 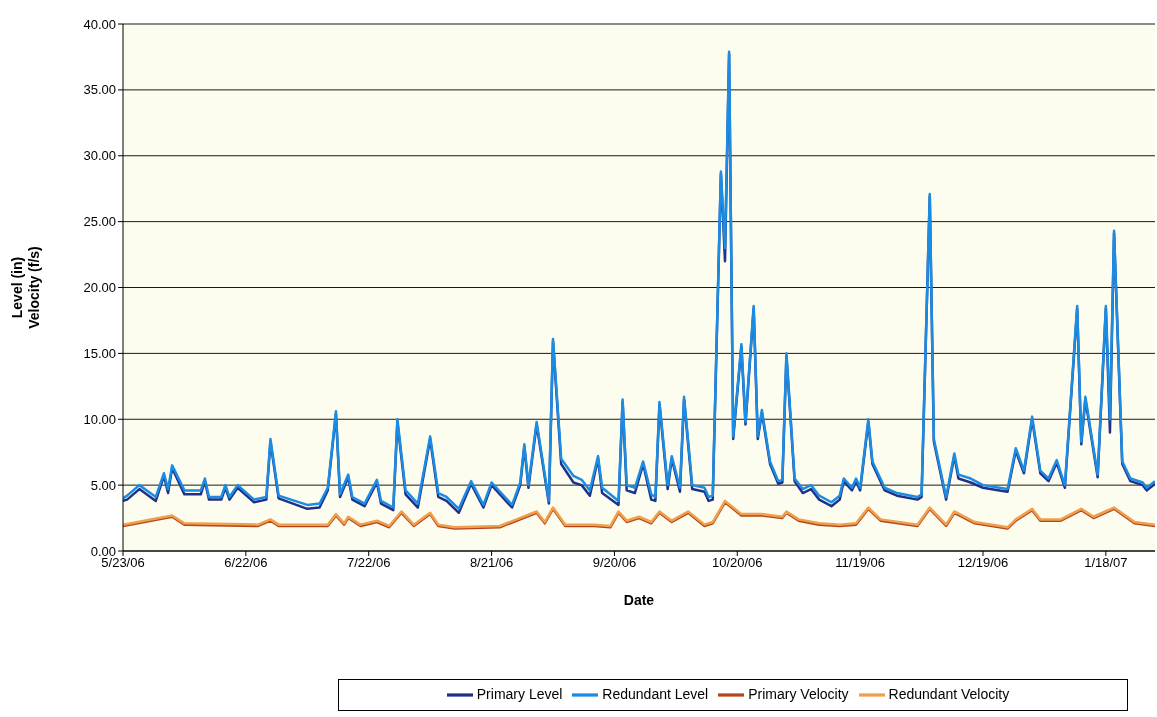 I want to click on x-tick-label: 10/20/06, so click(x=737, y=563).